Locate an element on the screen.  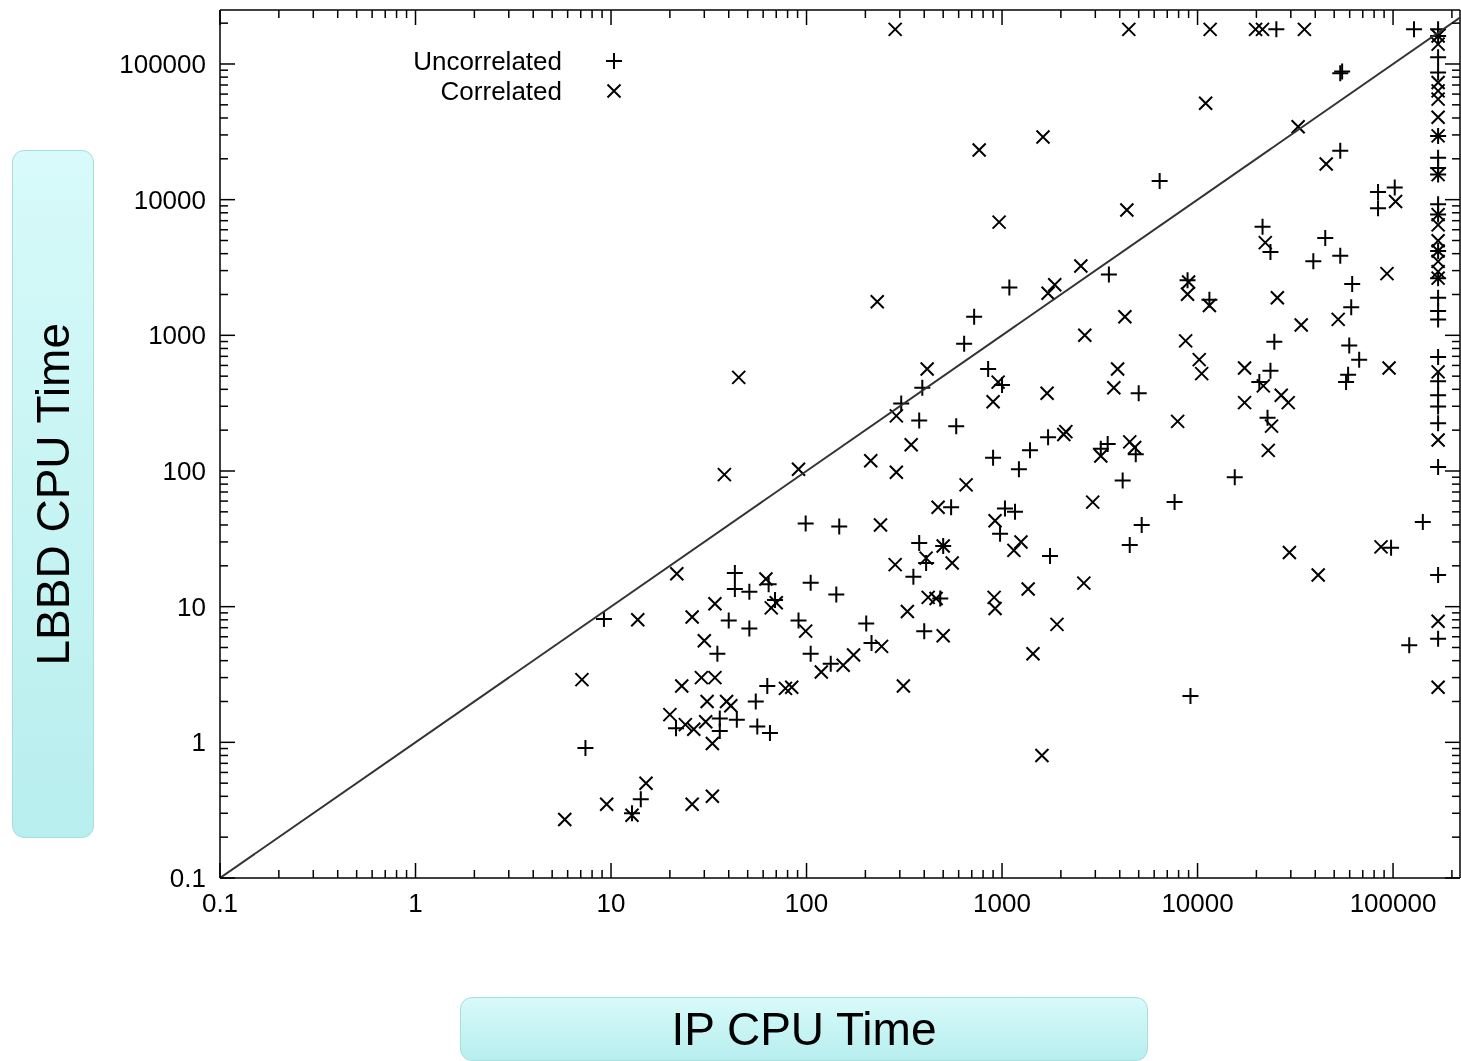
x-tick-label: 100 is located at coordinates (806, 903).